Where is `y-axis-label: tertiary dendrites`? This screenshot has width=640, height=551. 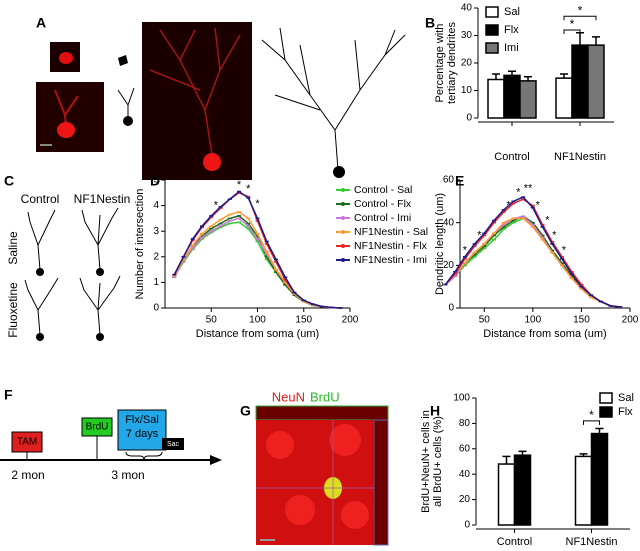
y-axis-label: tertiary dendrites is located at coordinates (452, 63).